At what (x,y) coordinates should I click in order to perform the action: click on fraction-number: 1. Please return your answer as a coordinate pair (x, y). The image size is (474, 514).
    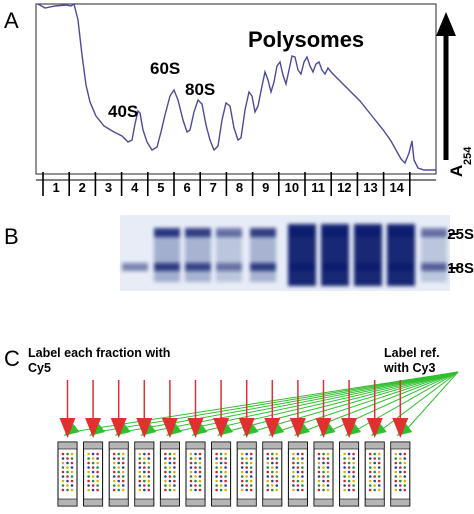
    Looking at the image, I should click on (55, 187).